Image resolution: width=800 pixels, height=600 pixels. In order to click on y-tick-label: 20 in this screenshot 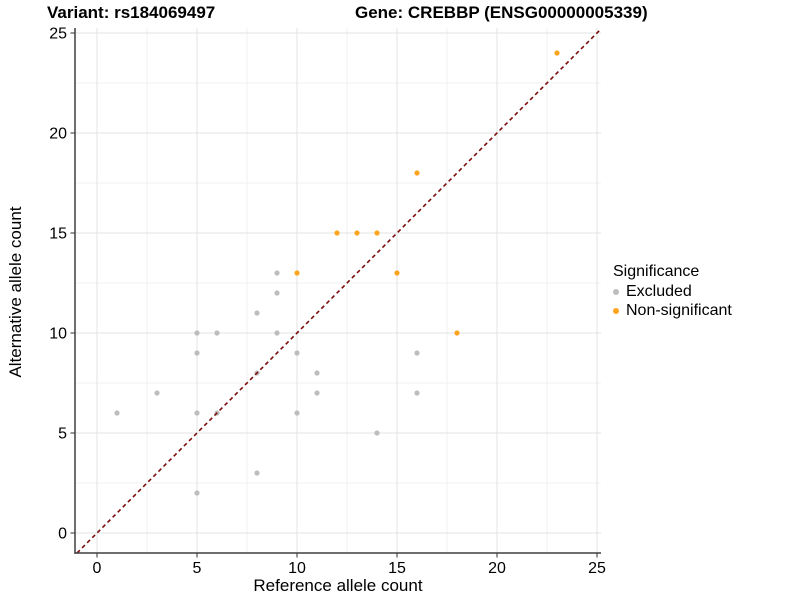, I will do `click(58, 134)`.